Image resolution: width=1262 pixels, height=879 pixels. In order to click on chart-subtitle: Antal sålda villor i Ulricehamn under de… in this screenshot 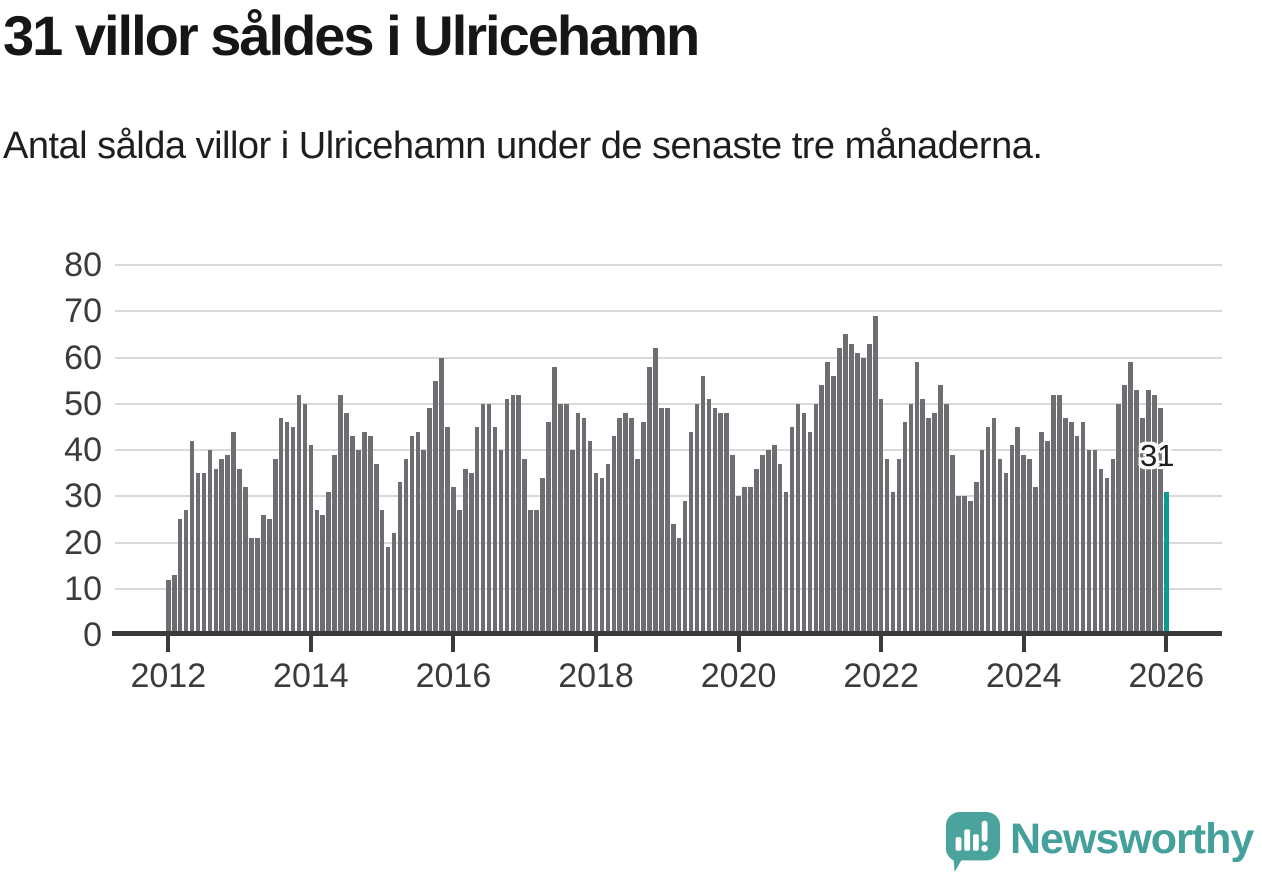, I will do `click(523, 146)`.